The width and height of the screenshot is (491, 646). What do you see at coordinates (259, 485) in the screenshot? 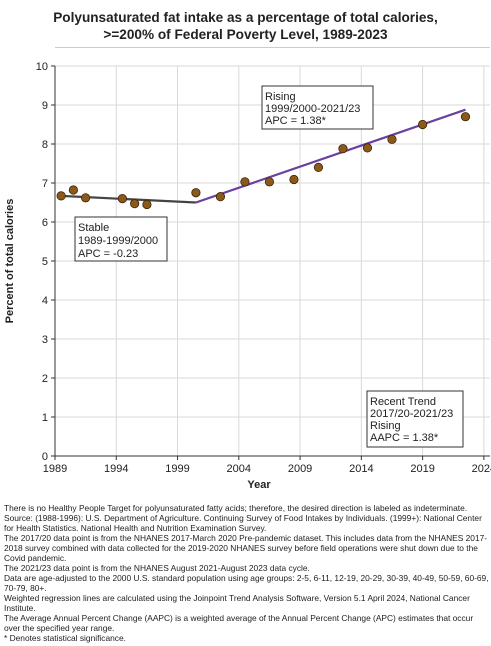
I see `x-axis-label: Year` at bounding box center [259, 485].